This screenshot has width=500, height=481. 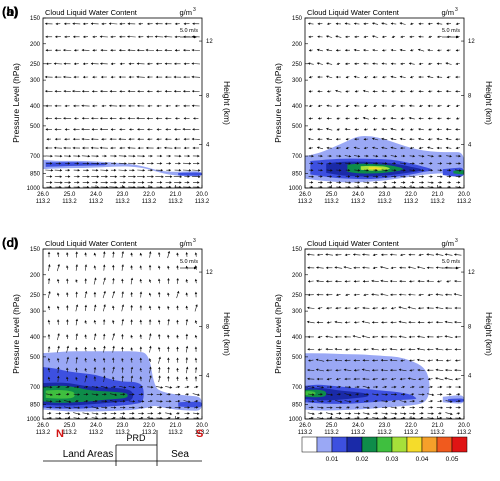 I want to click on colorbar-label: 0.03, so click(x=392, y=459).